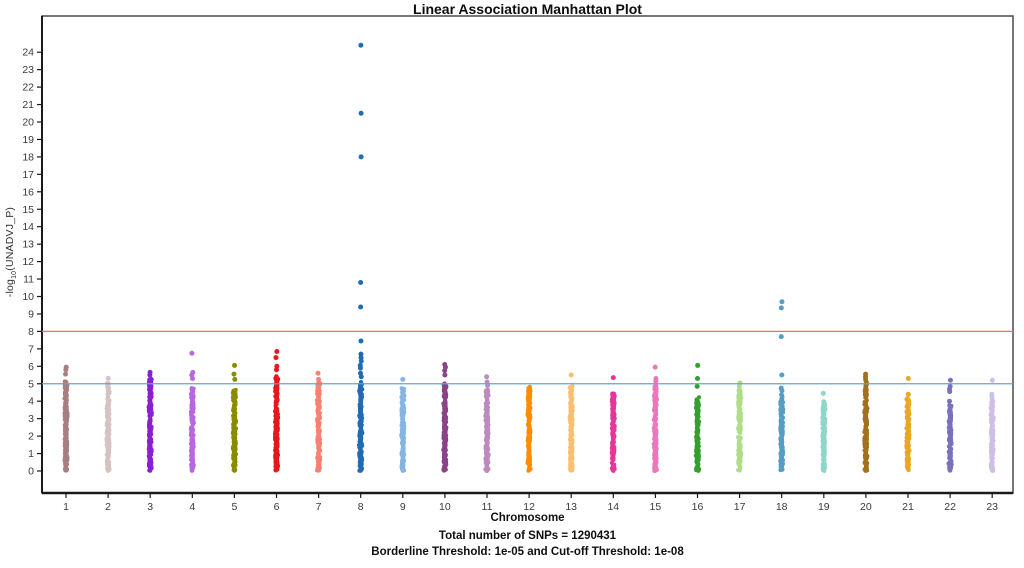 The height and width of the screenshot is (568, 1024). I want to click on y-tick-label: 21, so click(28, 105).